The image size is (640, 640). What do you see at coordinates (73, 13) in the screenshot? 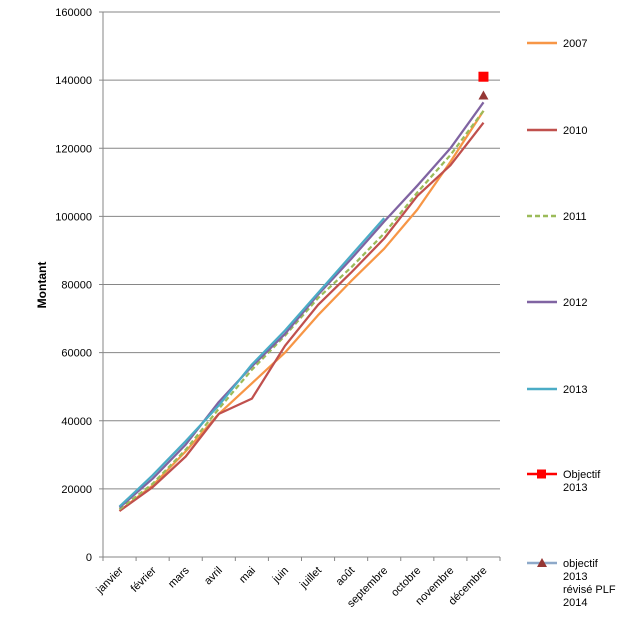
I see `y-tick-label: 160000` at bounding box center [73, 13].